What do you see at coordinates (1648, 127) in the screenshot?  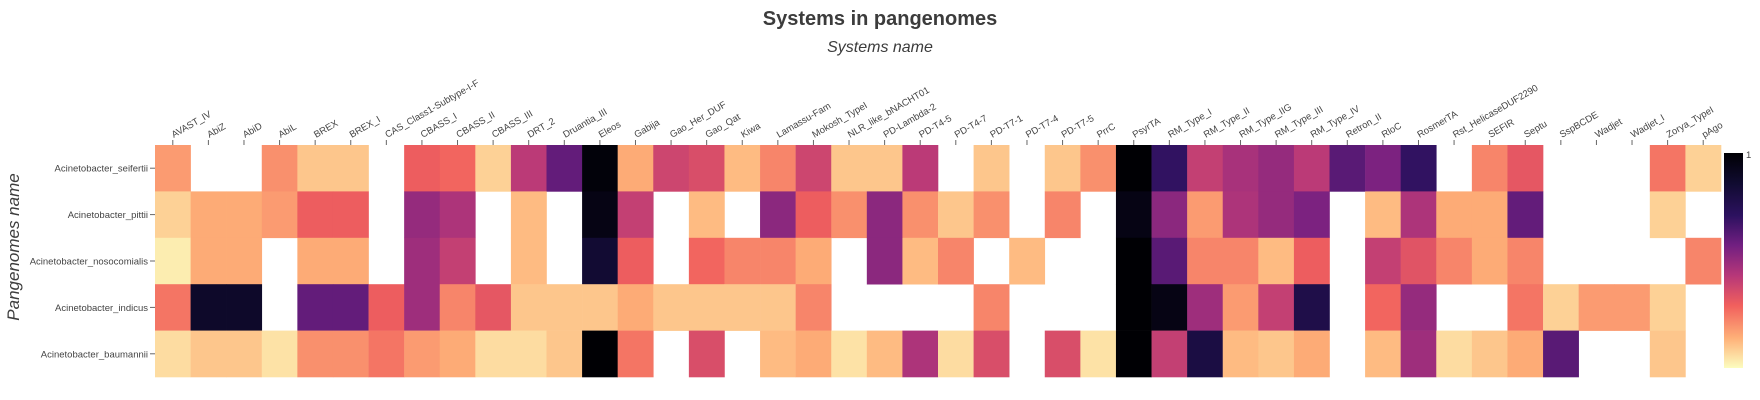 I see `x-tick-label: Wadjet_I` at bounding box center [1648, 127].